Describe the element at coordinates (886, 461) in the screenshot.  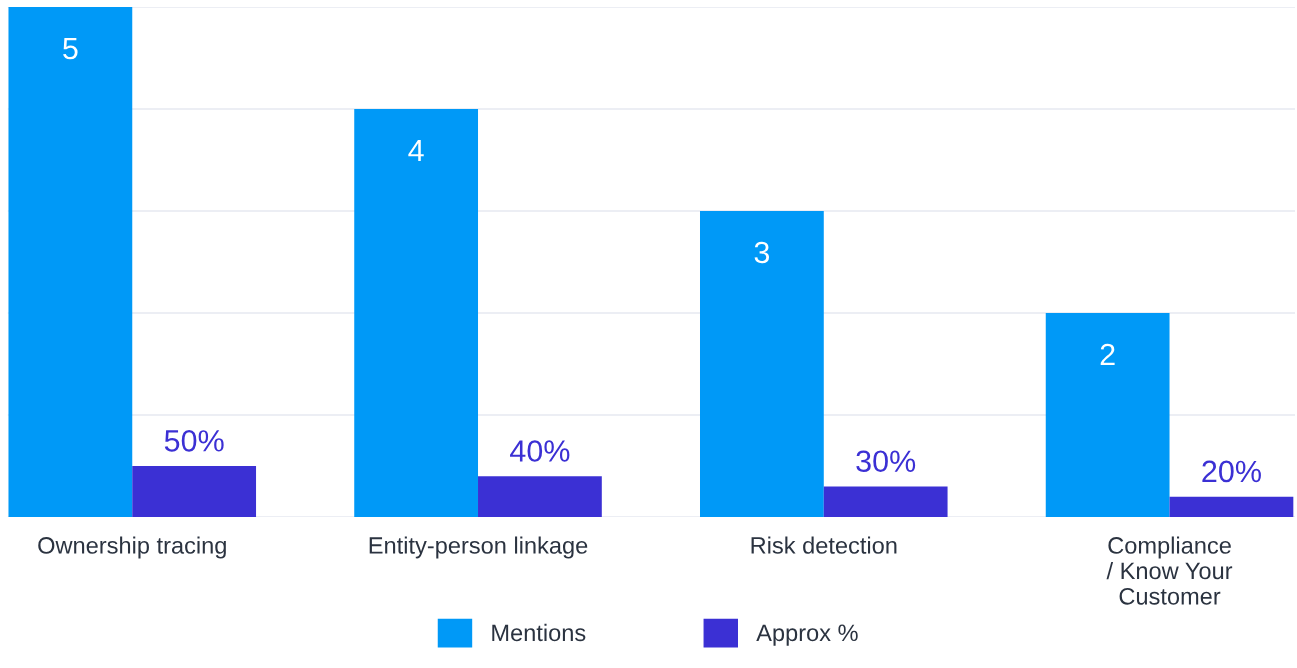
I see `data-label: 30%` at that location.